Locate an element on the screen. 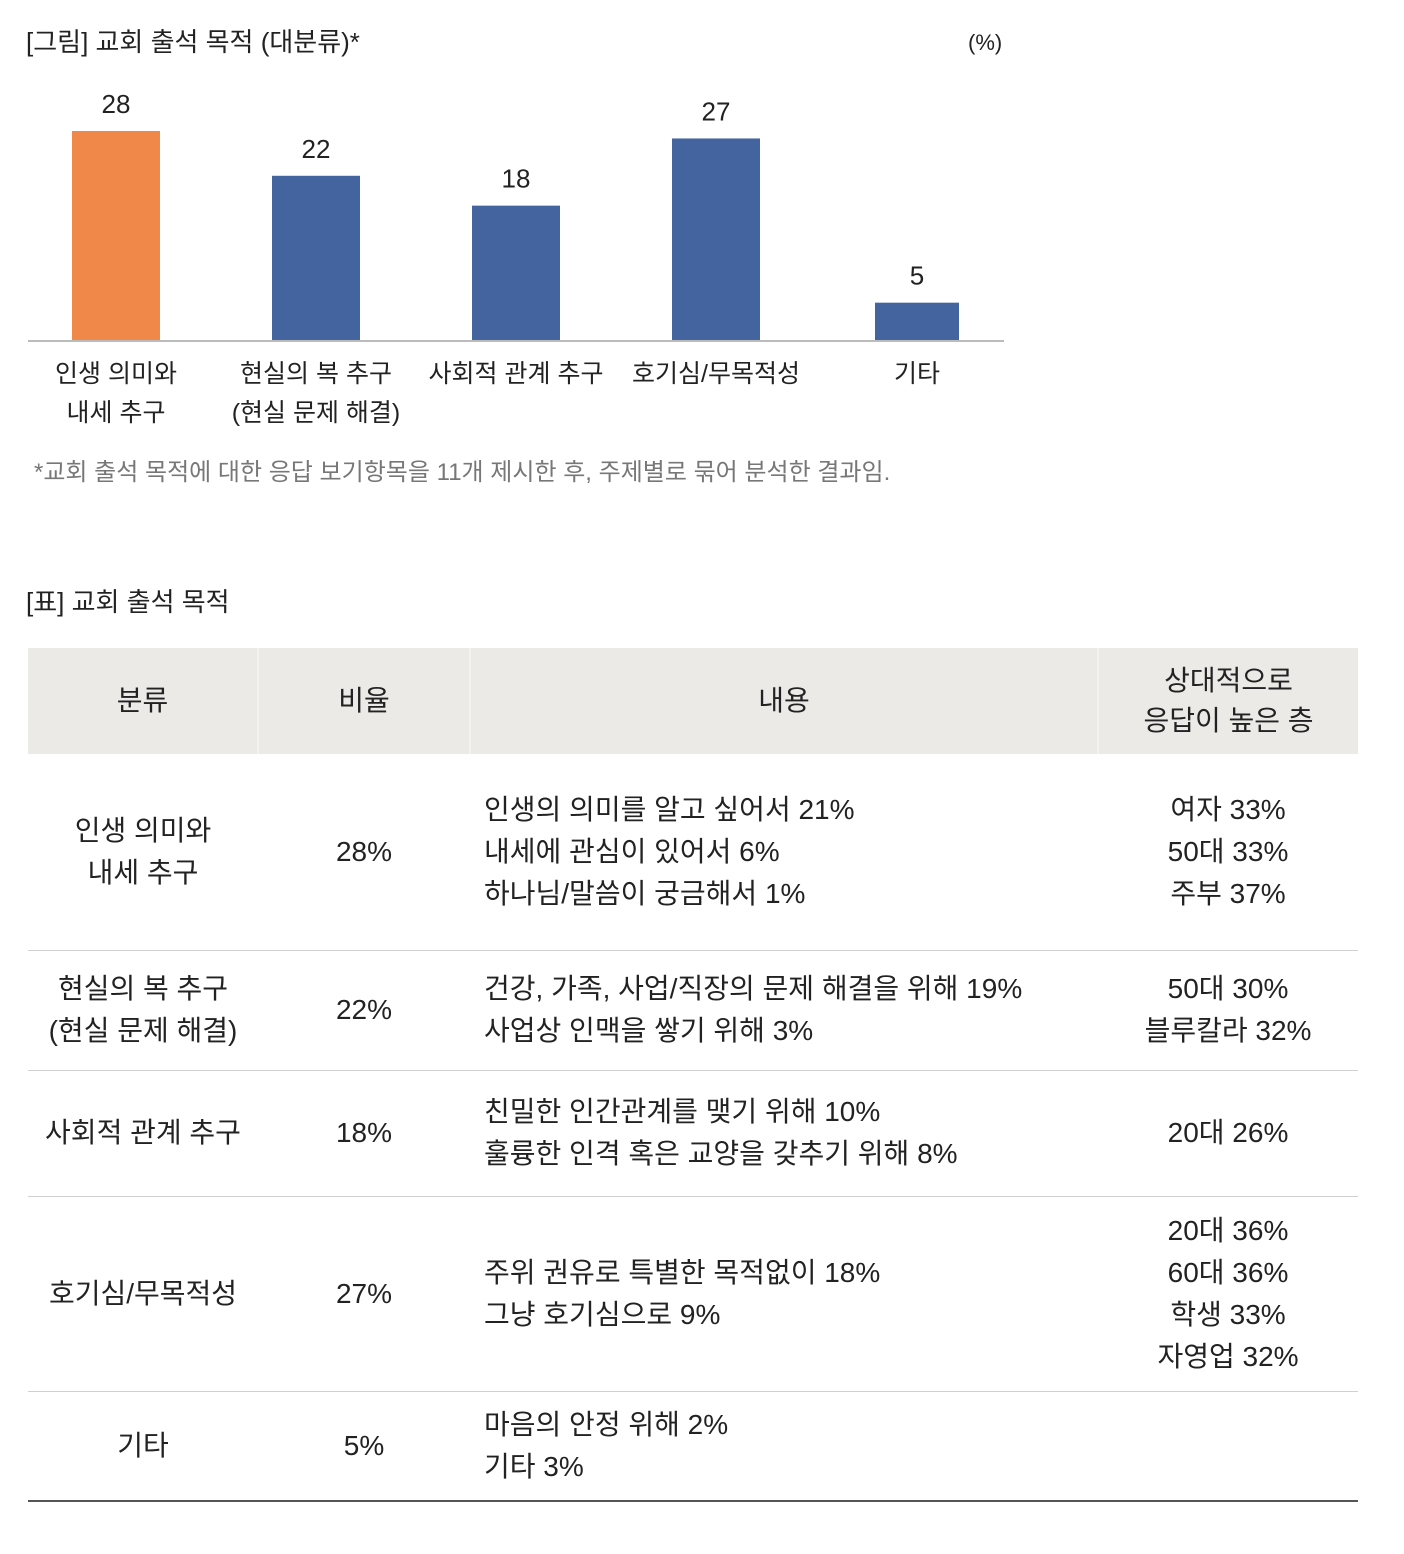 This screenshot has width=1404, height=1554. groups-cell: 20대 26% is located at coordinates (1228, 1133).